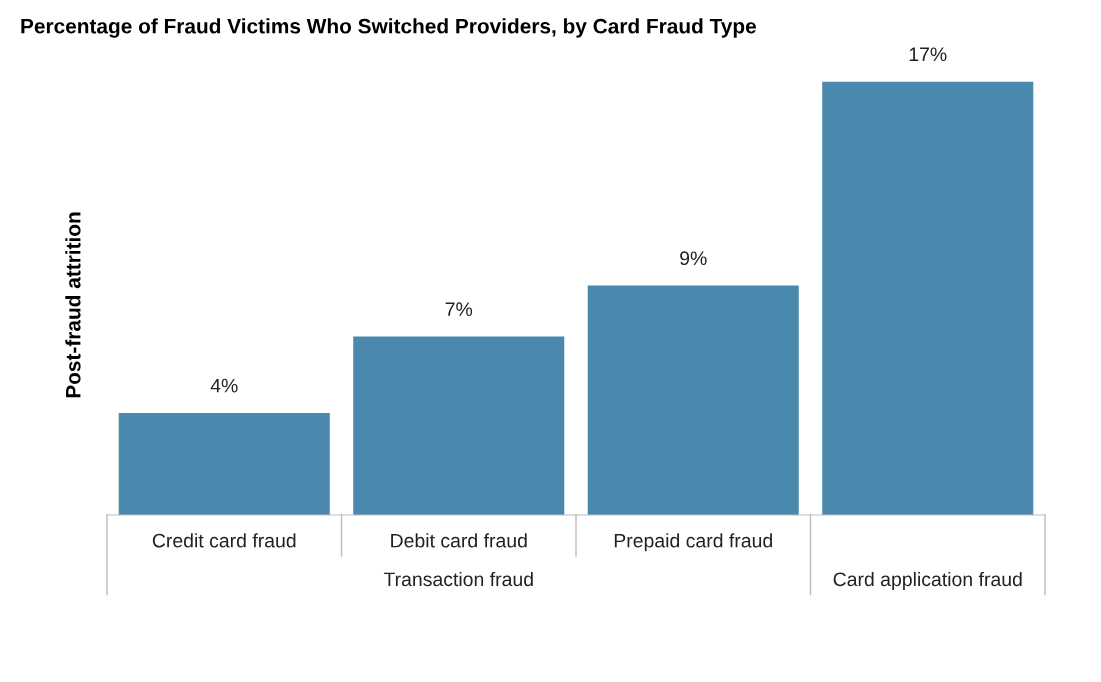 The height and width of the screenshot is (682, 1101). Describe the element at coordinates (927, 581) in the screenshot. I see `text: Card application fraud` at that location.